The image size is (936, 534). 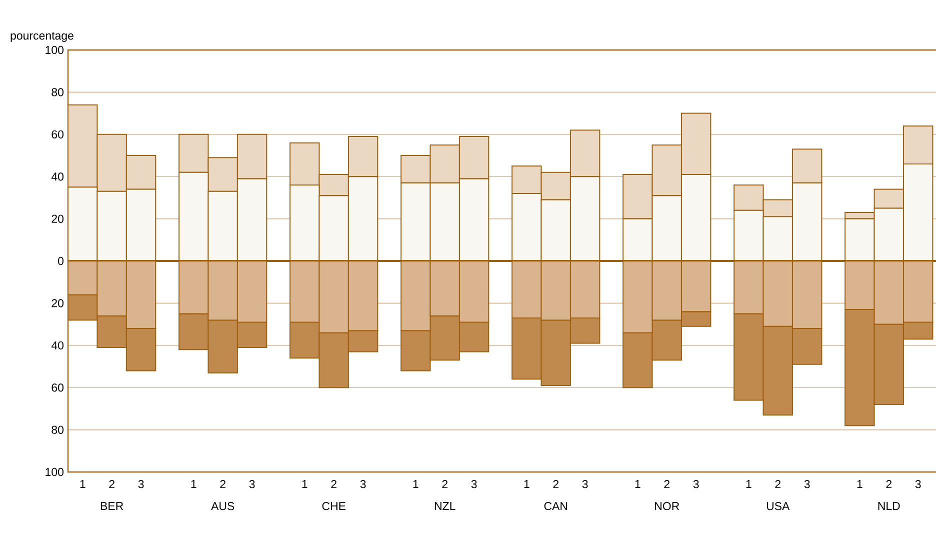 What do you see at coordinates (334, 506) in the screenshot?
I see `text: CHE` at bounding box center [334, 506].